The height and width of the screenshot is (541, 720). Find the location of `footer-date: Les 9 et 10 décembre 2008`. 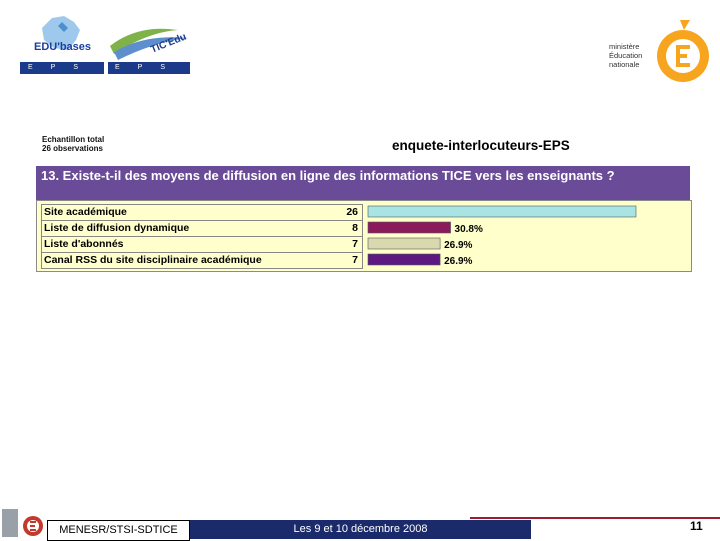

footer-date: Les 9 et 10 décembre 2008 is located at coordinates (360, 529).